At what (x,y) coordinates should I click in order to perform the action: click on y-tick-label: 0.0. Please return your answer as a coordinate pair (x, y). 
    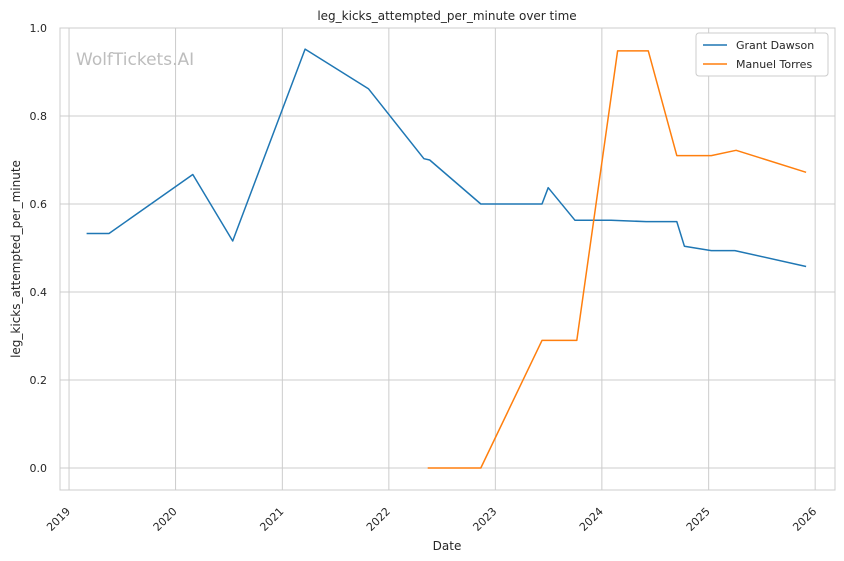
    Looking at the image, I should click on (39, 468).